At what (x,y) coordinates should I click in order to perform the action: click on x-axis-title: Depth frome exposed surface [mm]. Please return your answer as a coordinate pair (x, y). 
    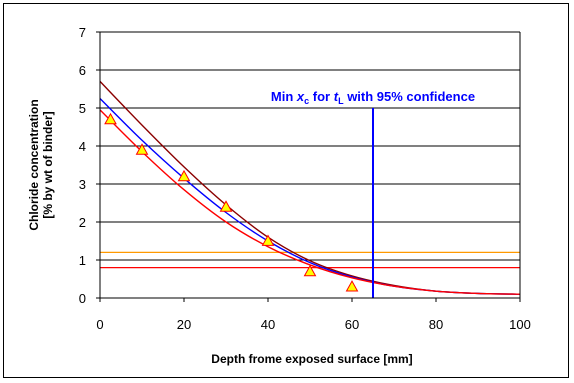
    Looking at the image, I should click on (311, 359).